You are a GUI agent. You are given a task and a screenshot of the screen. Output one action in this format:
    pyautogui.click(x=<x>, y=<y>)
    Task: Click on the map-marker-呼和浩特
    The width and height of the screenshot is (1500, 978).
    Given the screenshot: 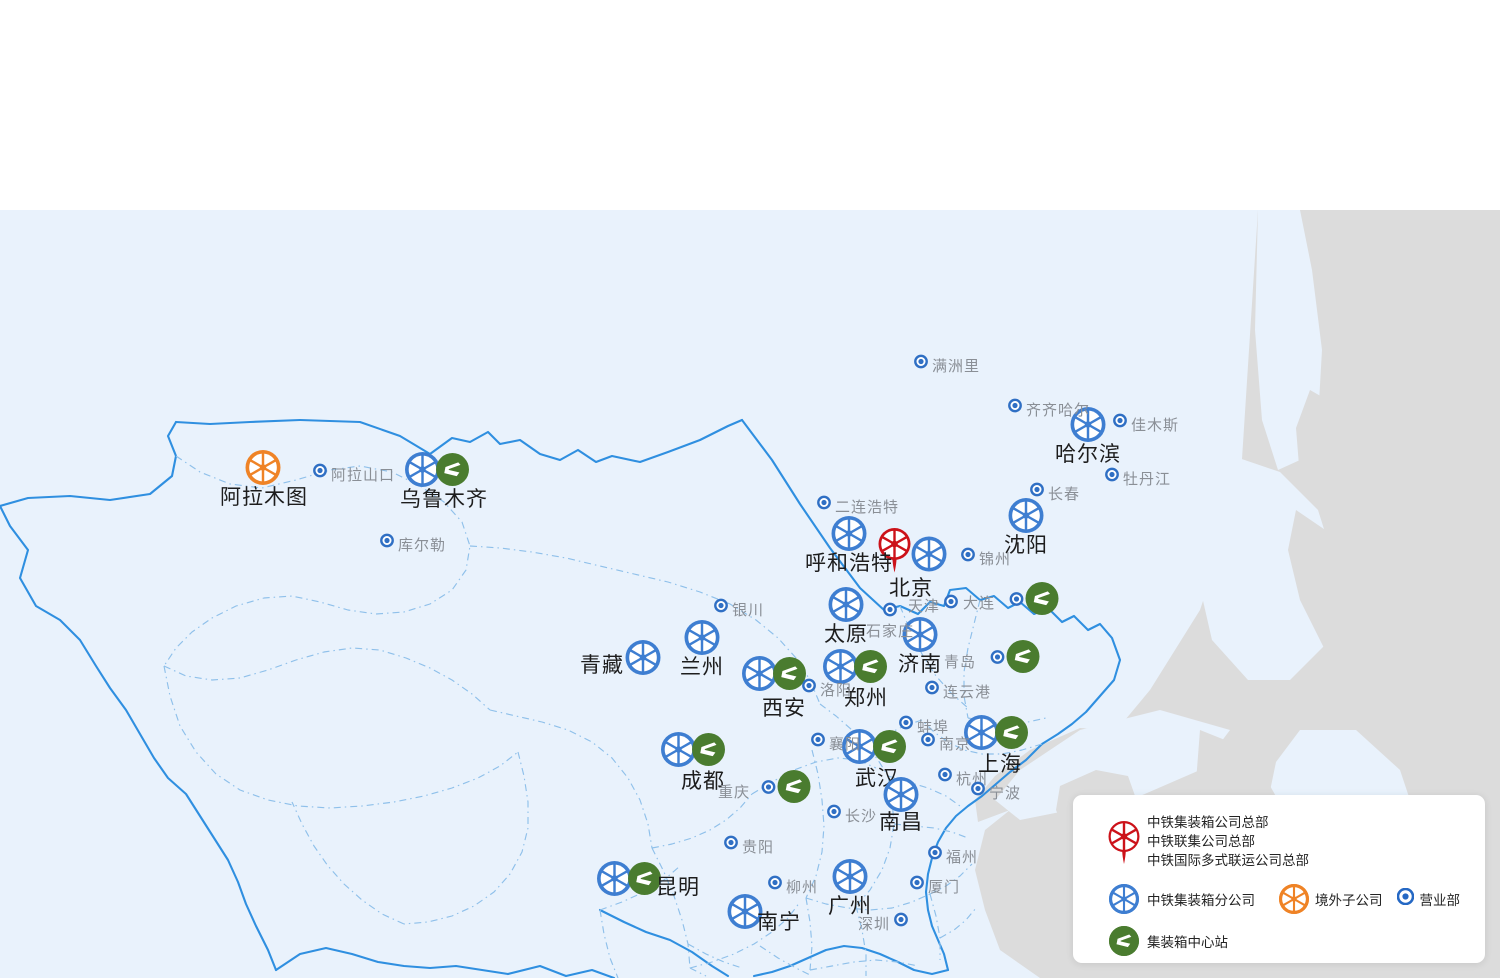 What is the action you would take?
    pyautogui.click(x=849, y=536)
    